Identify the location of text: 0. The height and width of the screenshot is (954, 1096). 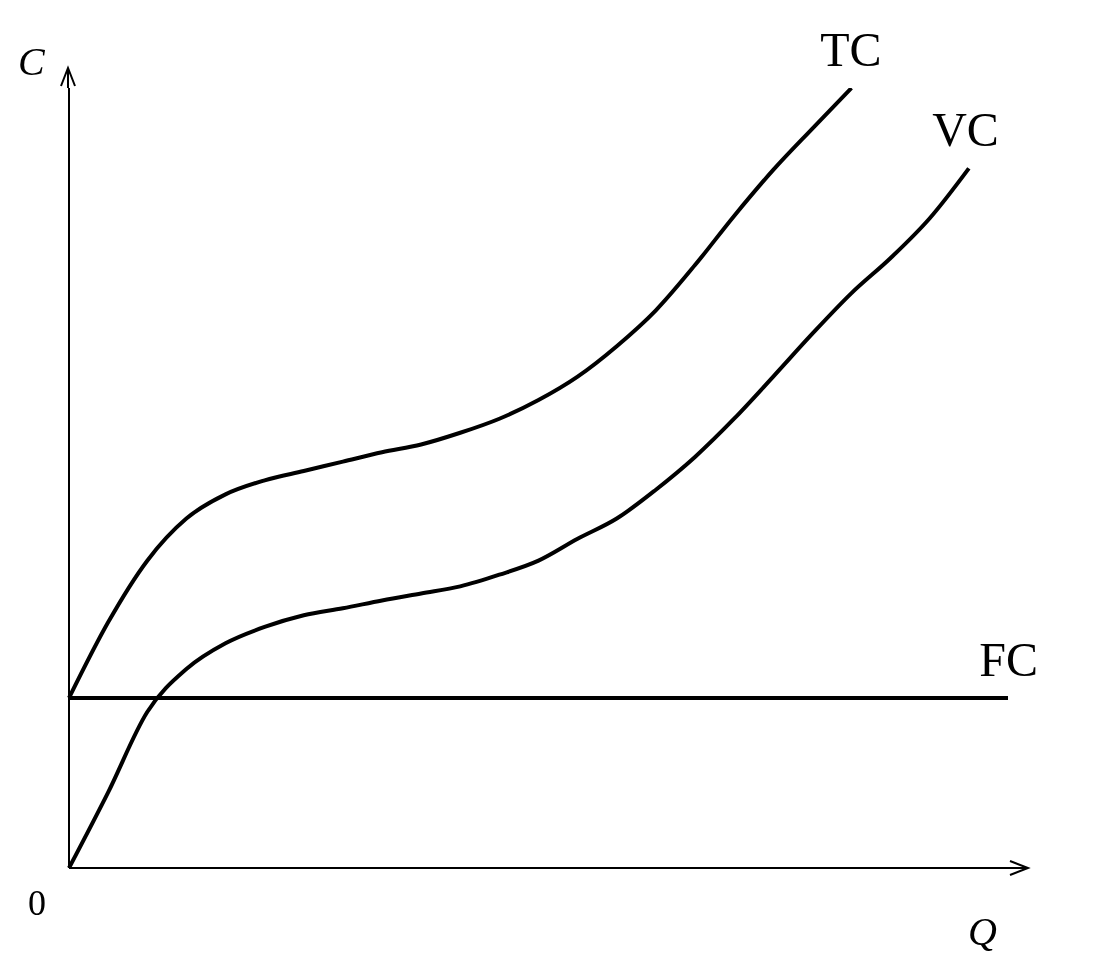
(37, 903).